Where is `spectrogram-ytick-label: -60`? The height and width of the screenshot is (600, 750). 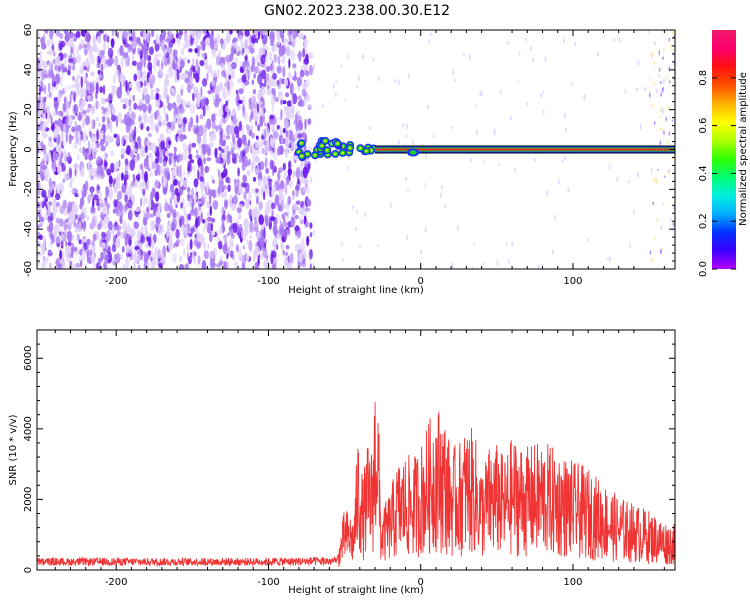
spectrogram-ytick-label: -60 is located at coordinates (28, 269).